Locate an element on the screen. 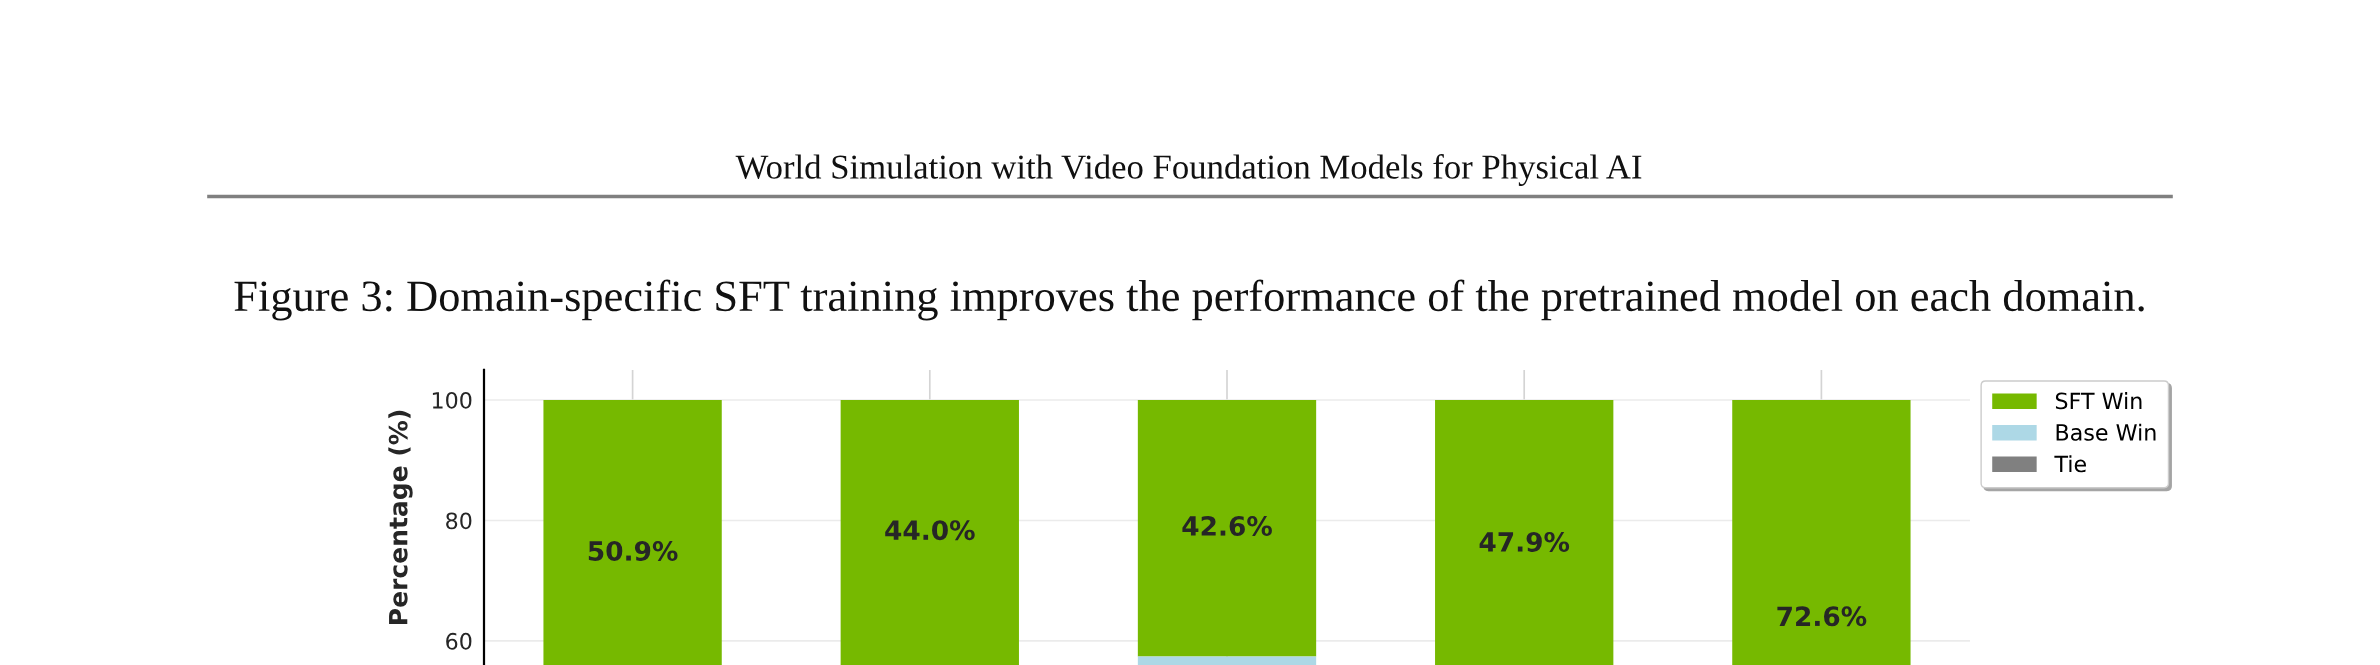 The width and height of the screenshot is (2380, 665). data-label: 50.9% is located at coordinates (633, 550).